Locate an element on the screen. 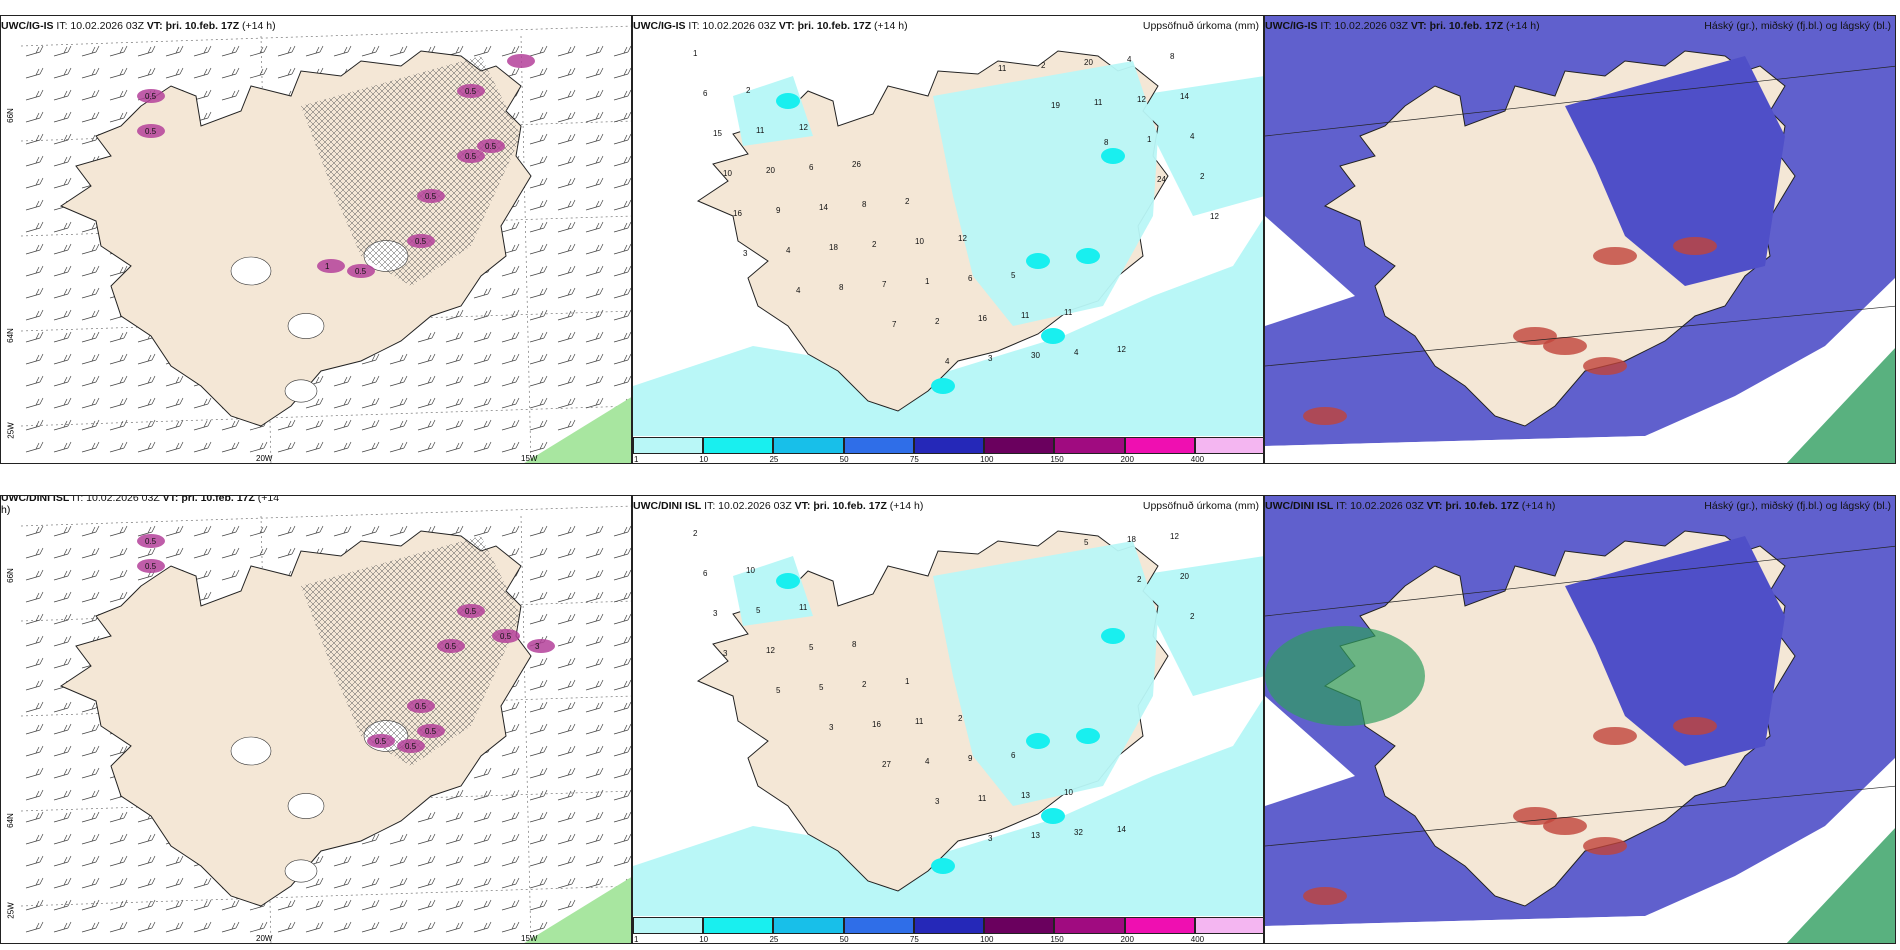 This screenshot has width=1900, height=950. legend-tick: 25 is located at coordinates (774, 939).